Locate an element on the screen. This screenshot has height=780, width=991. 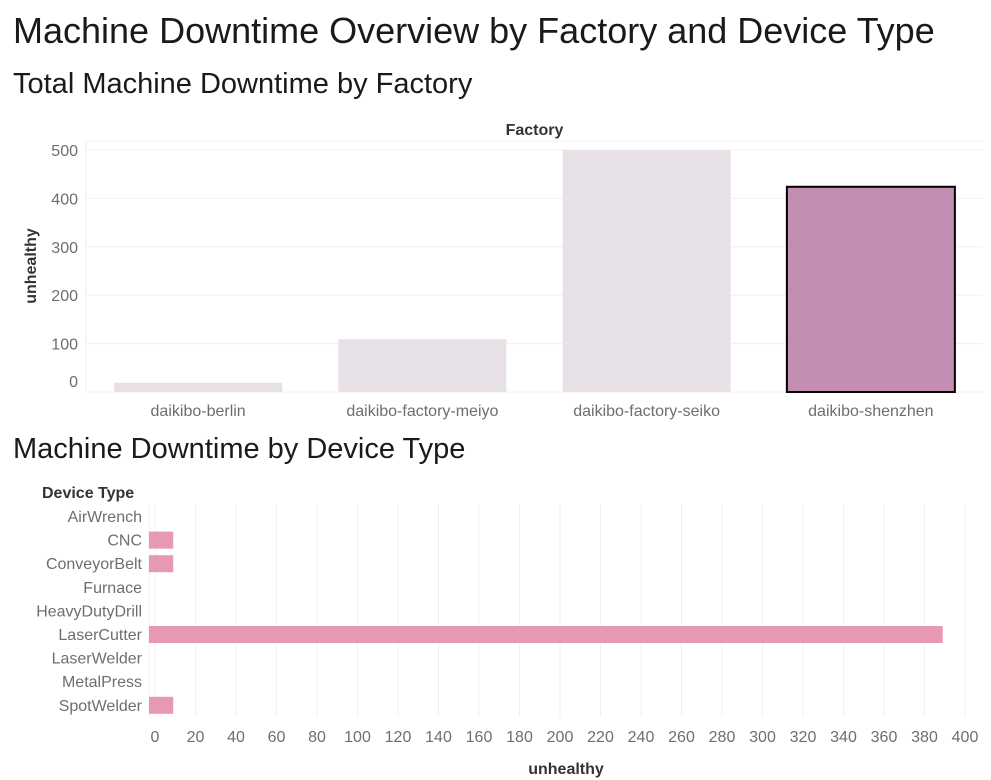
device-x-tick-label: 280 is located at coordinates (722, 737).